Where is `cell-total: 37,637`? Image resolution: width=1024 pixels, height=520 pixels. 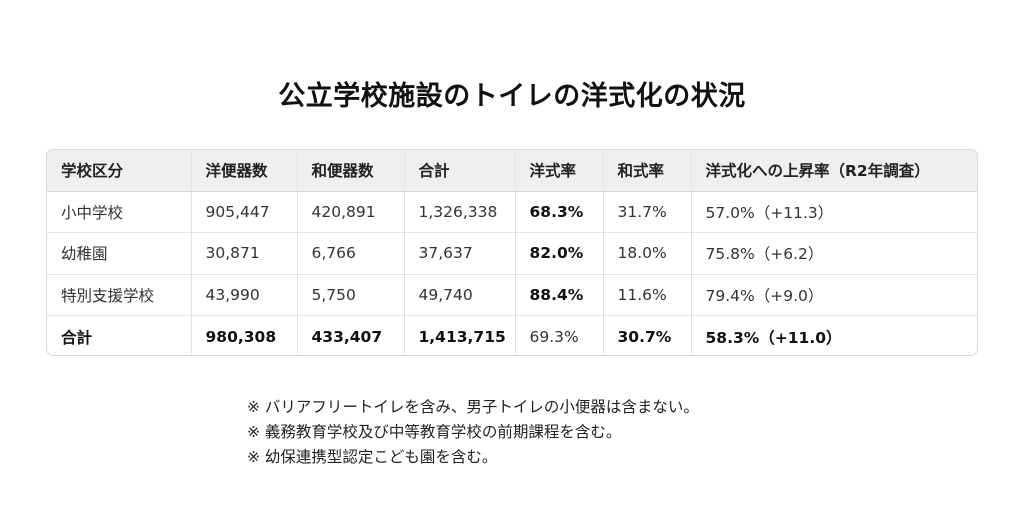
cell-total: 37,637 is located at coordinates (460, 253).